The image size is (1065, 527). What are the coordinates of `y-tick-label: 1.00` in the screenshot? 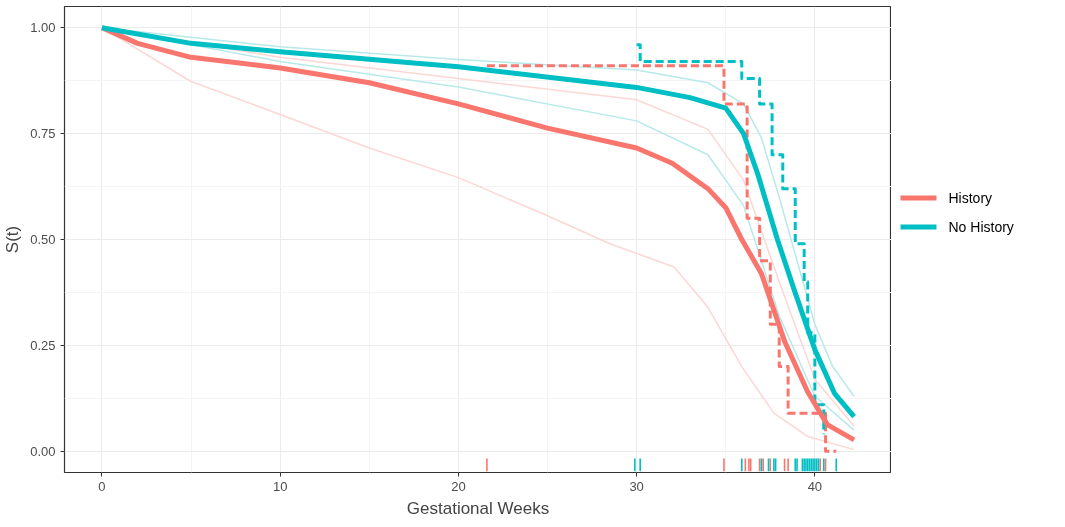 It's located at (43, 28).